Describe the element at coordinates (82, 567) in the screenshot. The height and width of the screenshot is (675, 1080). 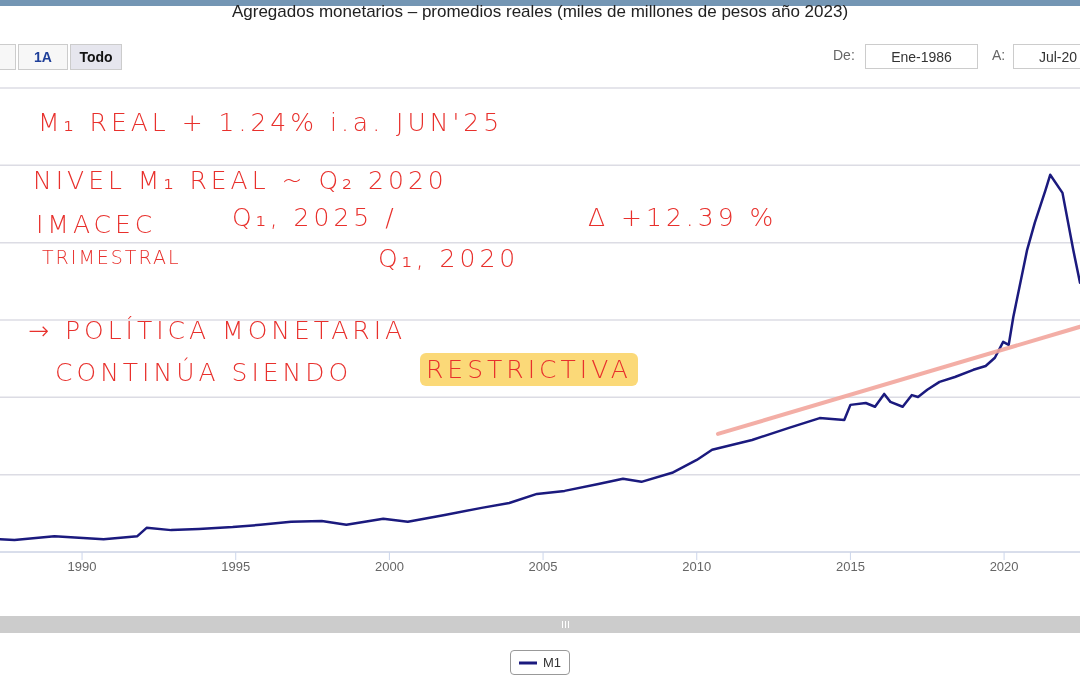
I see `x-tick-label: 1990` at that location.